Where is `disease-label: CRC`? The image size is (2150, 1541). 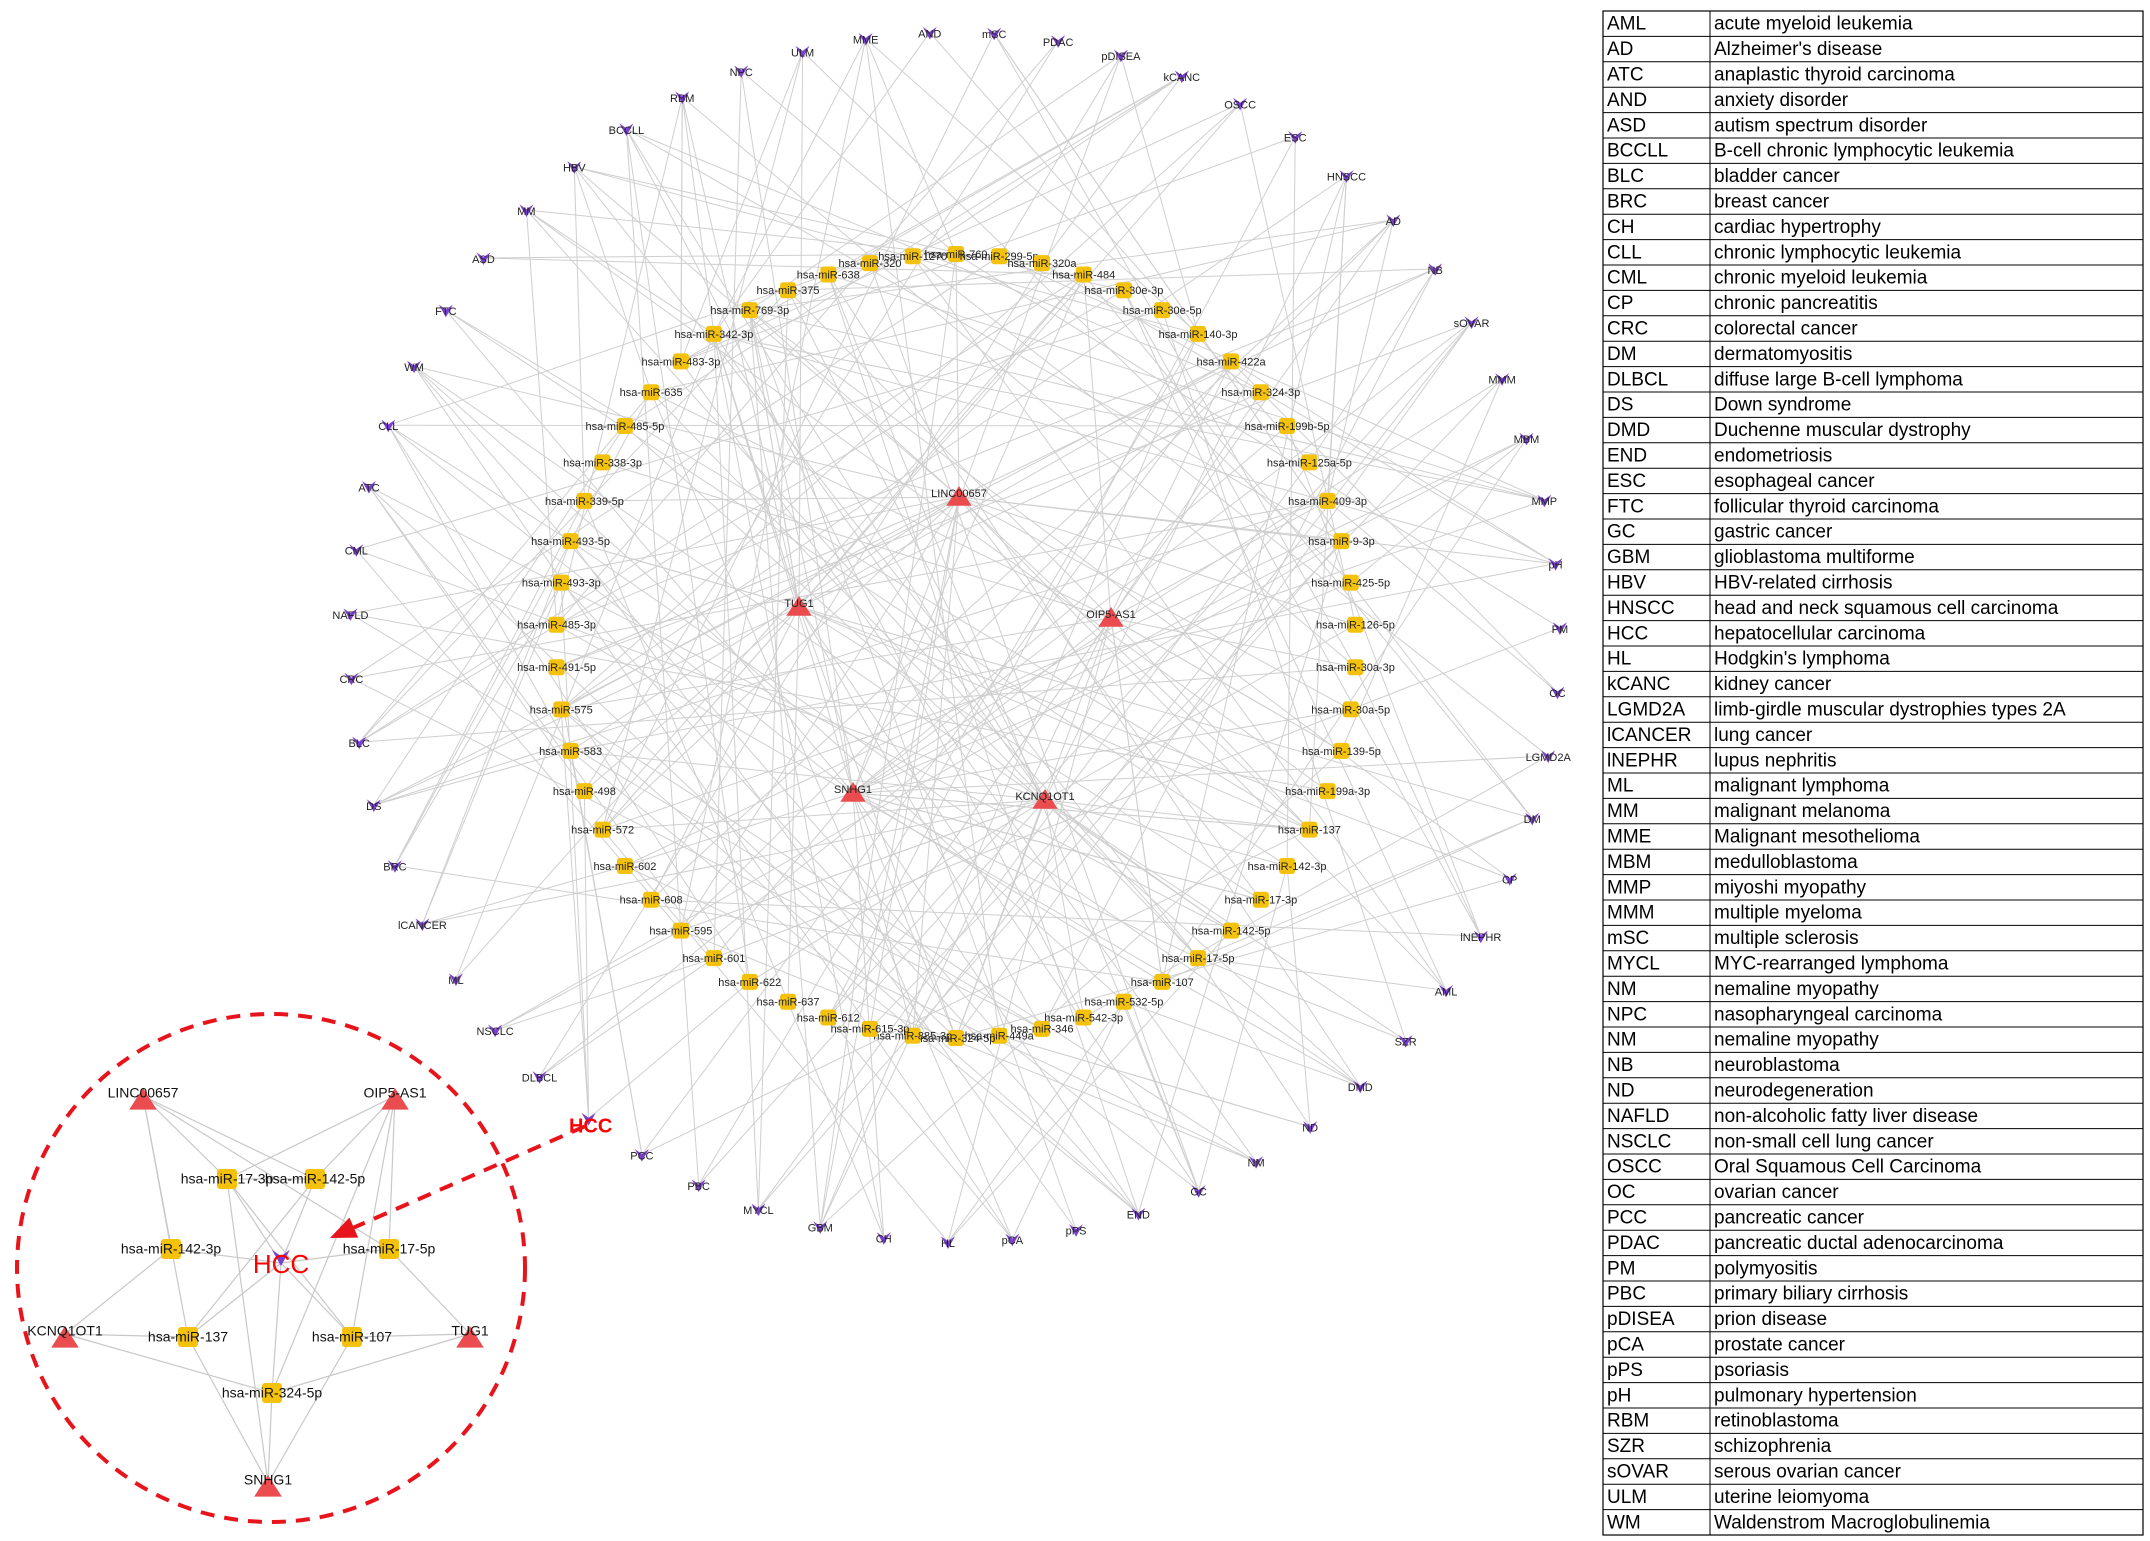
disease-label: CRC is located at coordinates (351, 680).